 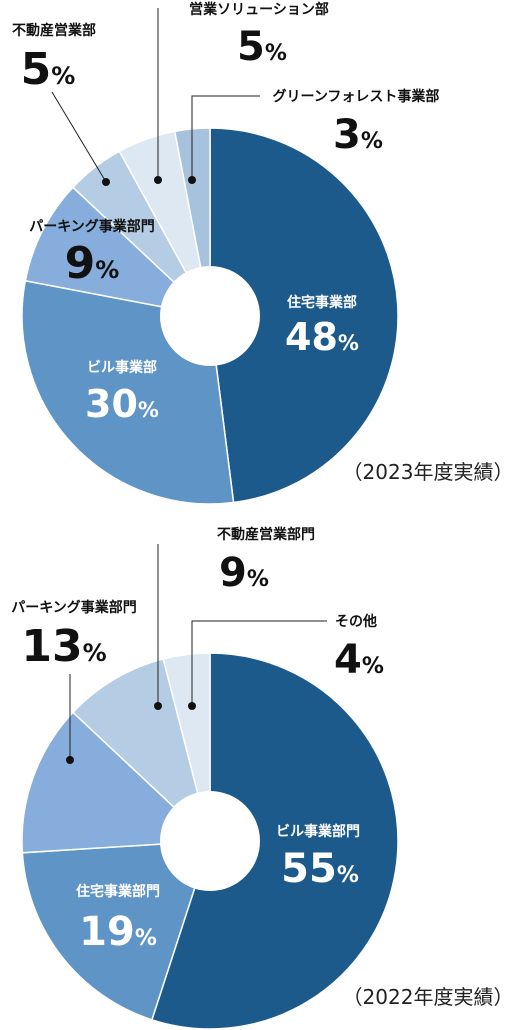 I want to click on data-label: 4%, so click(x=359, y=660).